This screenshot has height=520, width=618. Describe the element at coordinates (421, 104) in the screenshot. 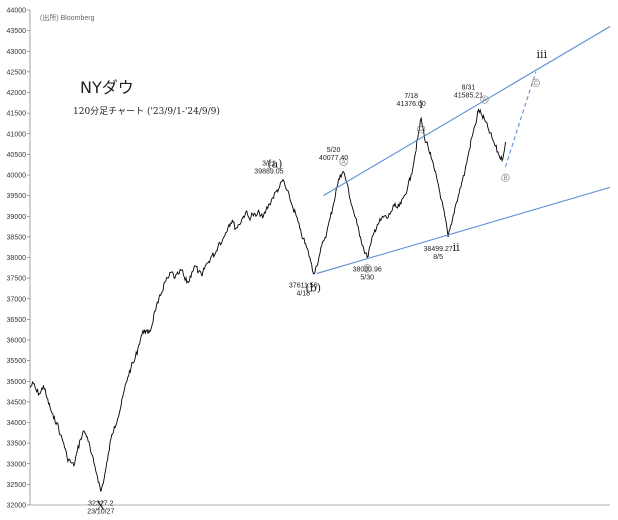

I see `wave-label: i` at that location.